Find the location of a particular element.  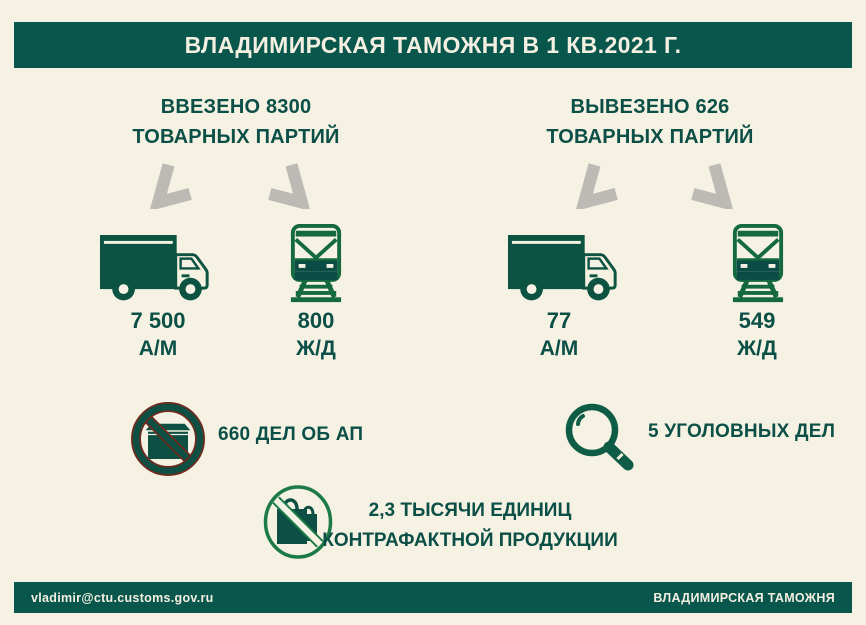

imports-rail-value: 800 is located at coordinates (316, 320).